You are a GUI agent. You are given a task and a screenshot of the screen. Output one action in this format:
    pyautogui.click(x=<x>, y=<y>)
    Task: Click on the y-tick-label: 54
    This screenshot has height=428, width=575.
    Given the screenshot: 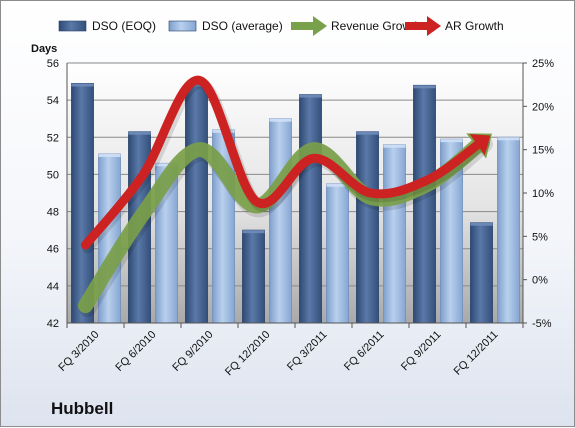 What is the action you would take?
    pyautogui.click(x=53, y=101)
    